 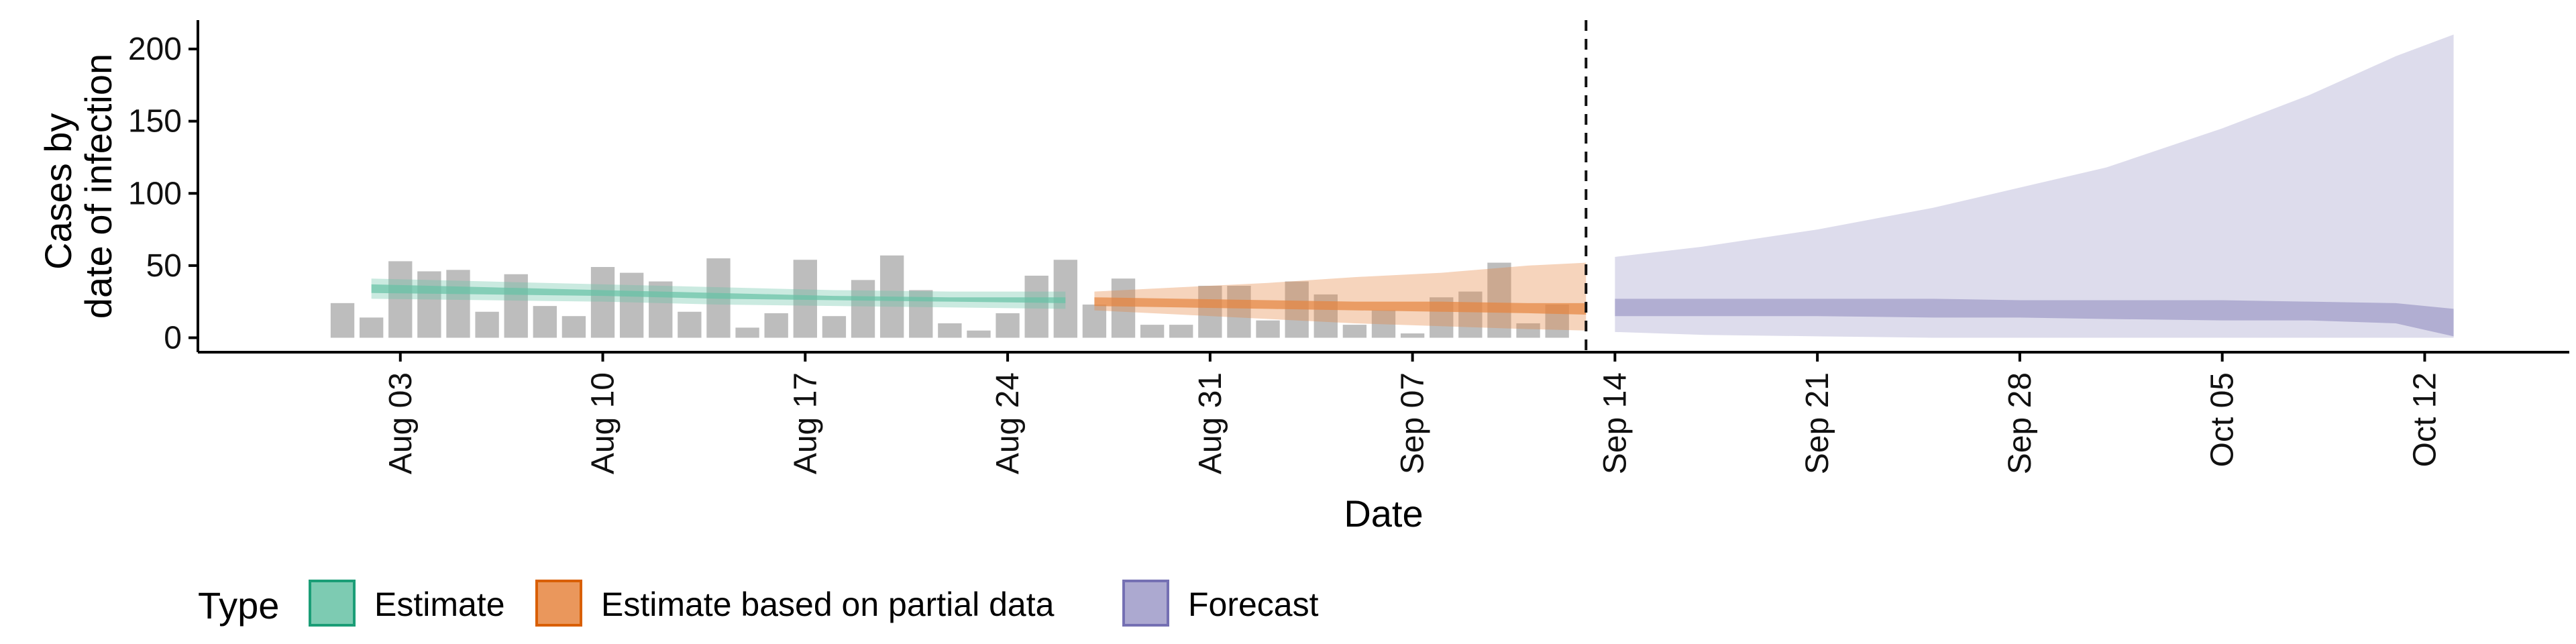 I want to click on x-tick-label: Aug 03, so click(x=401, y=423).